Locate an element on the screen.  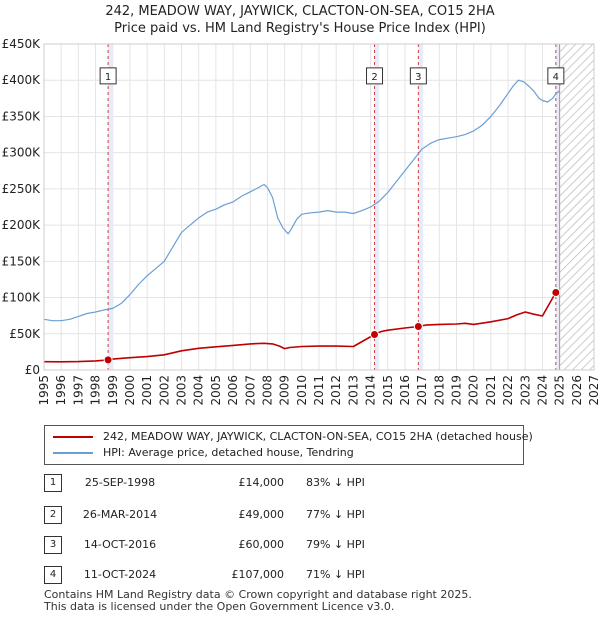
x-tick-label: 2019 is located at coordinates (457, 390).